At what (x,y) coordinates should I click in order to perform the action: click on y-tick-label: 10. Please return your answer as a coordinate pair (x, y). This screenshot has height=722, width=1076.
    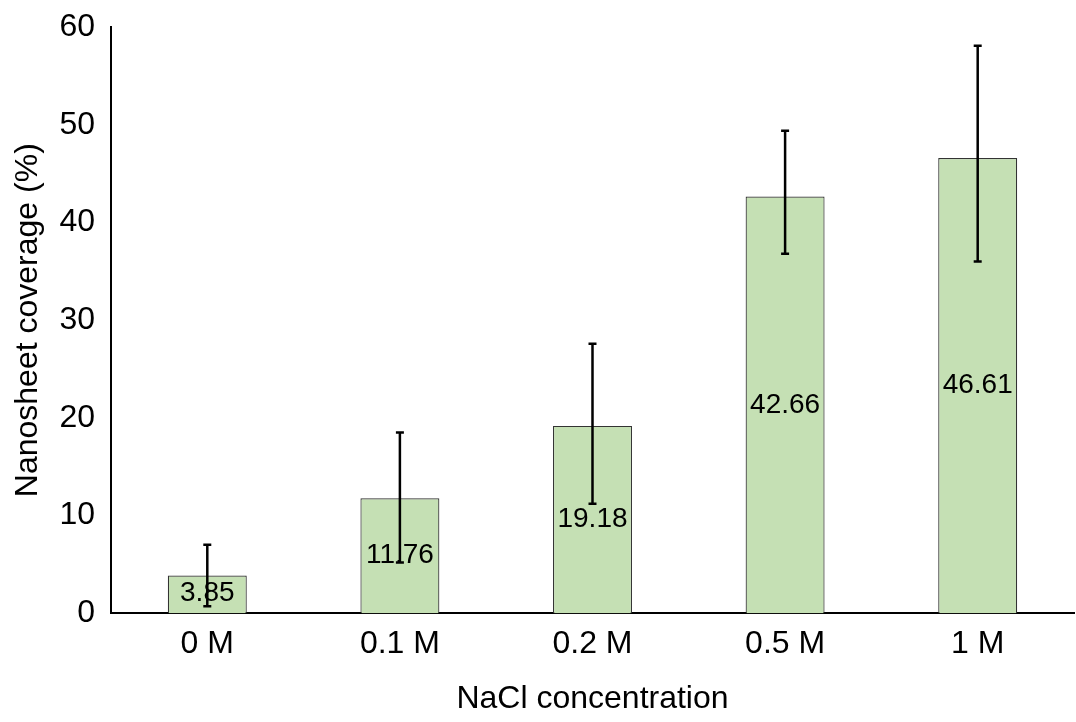
    Looking at the image, I should click on (77, 513).